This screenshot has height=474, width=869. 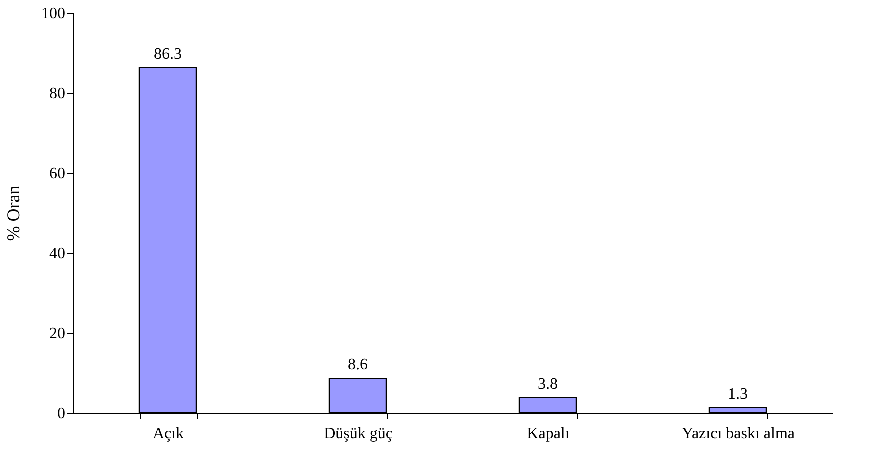 What do you see at coordinates (548, 434) in the screenshot?
I see `x-tick-label: Kapalı` at bounding box center [548, 434].